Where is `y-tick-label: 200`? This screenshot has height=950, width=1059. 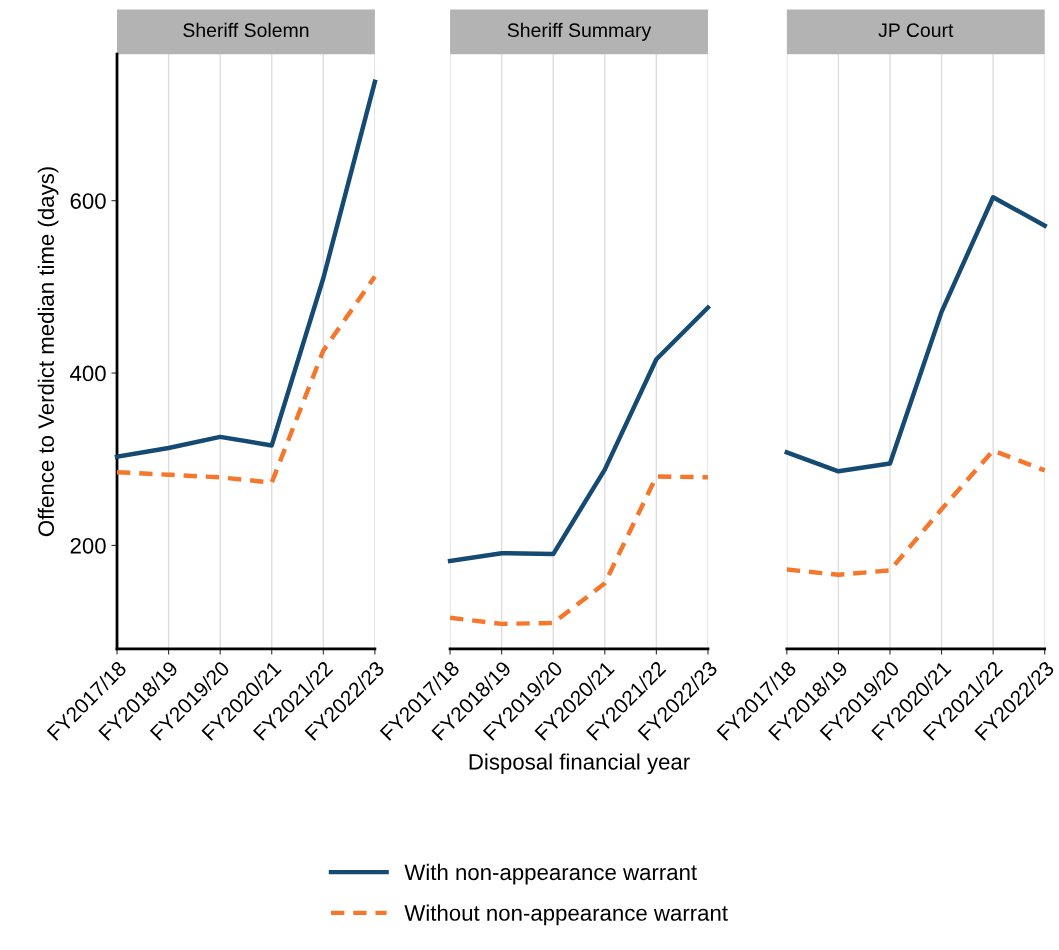 y-tick-label: 200 is located at coordinates (88, 545).